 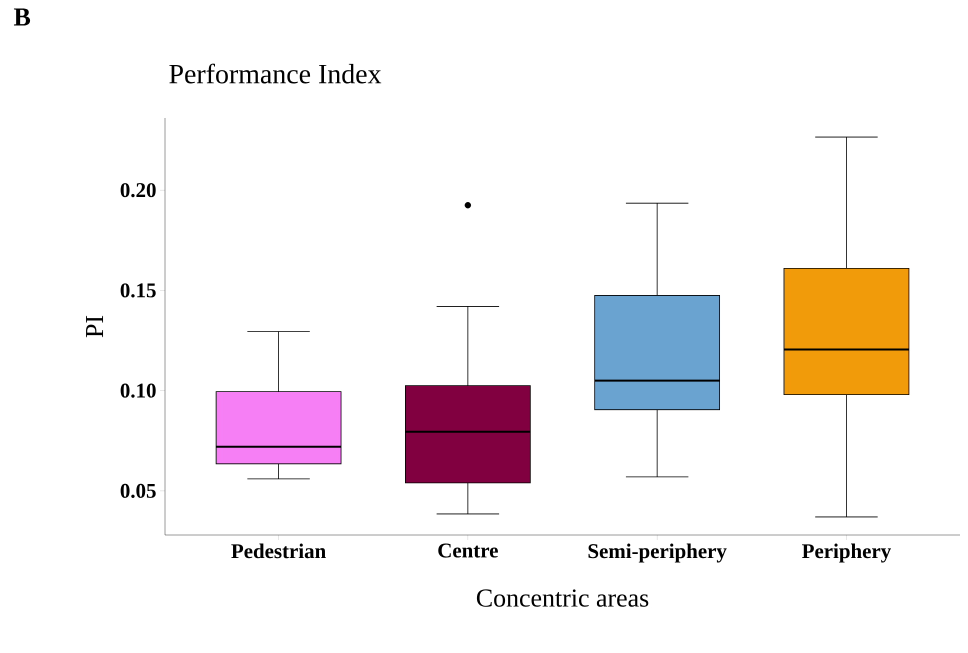 What do you see at coordinates (562, 598) in the screenshot?
I see `x-axis-title: Concentric areas` at bounding box center [562, 598].